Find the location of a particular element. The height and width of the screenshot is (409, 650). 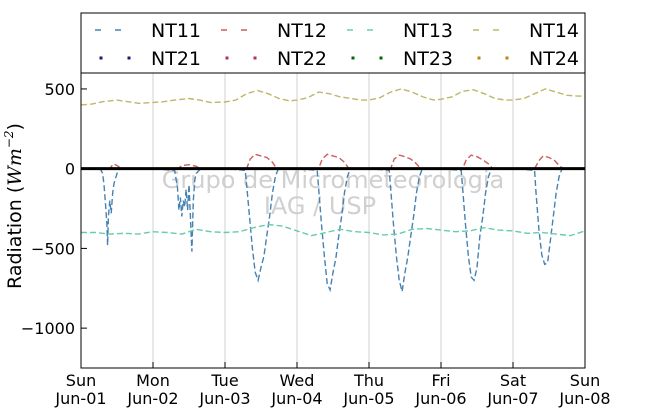

legend: NT11 NT12 NT13 NT14 NT21 NT22 NT23 NT24 is located at coordinates (333, 43).